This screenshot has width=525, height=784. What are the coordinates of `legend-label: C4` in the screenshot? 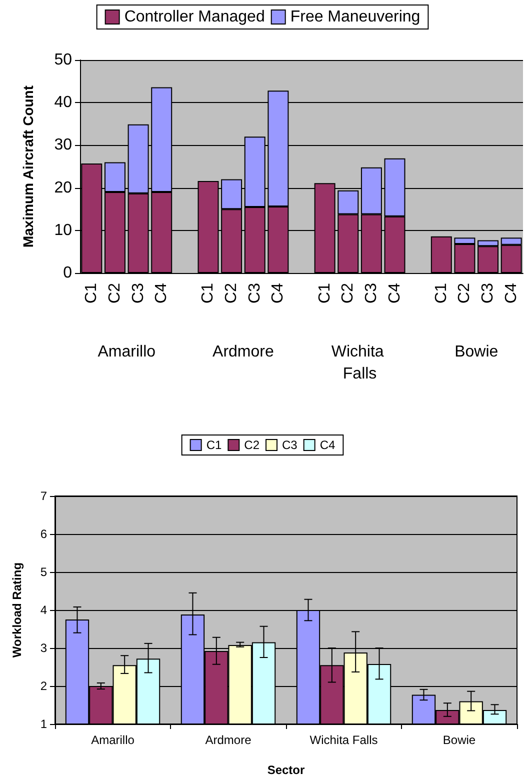 It's located at (328, 445).